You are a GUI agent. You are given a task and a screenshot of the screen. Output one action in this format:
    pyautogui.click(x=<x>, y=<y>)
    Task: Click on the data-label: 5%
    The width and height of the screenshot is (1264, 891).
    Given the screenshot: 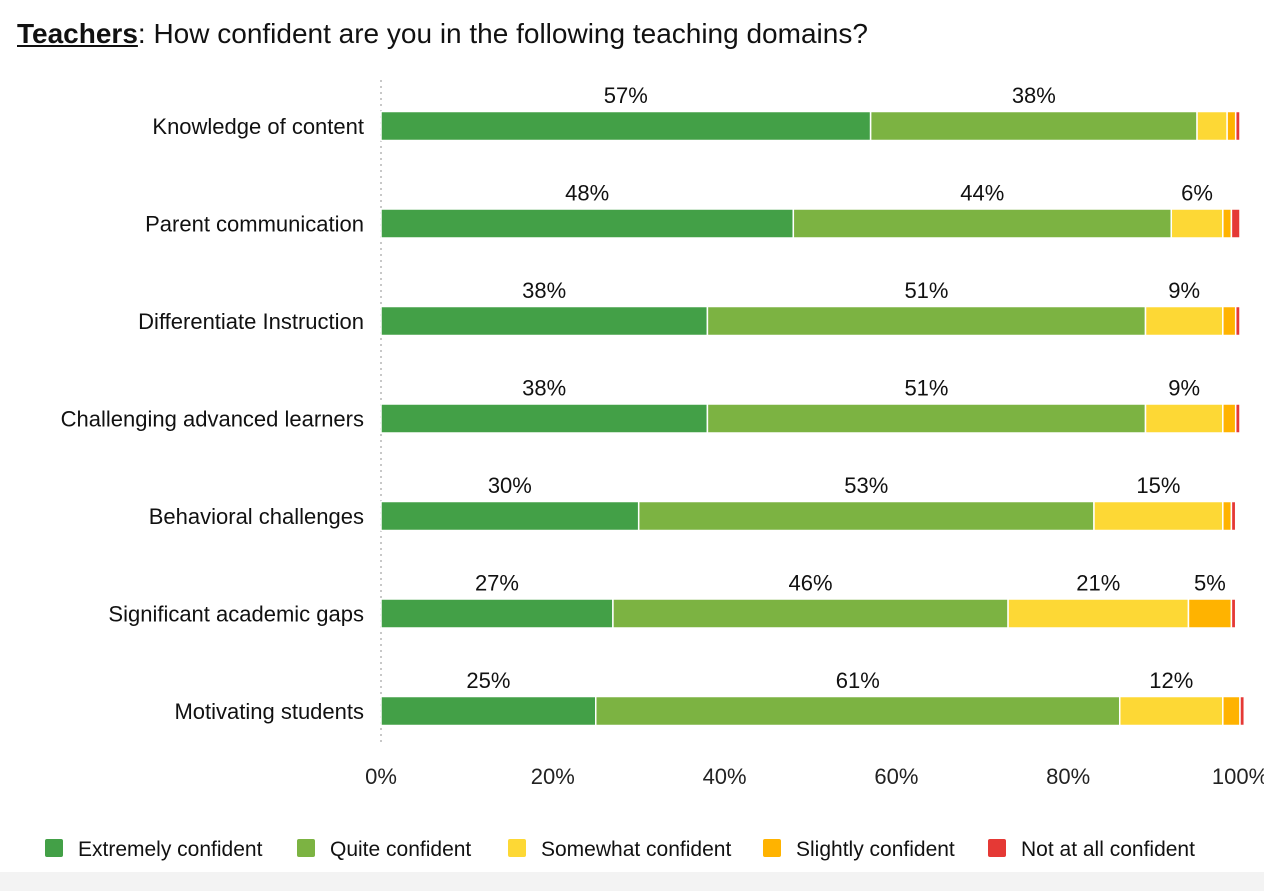 What is the action you would take?
    pyautogui.click(x=1210, y=583)
    